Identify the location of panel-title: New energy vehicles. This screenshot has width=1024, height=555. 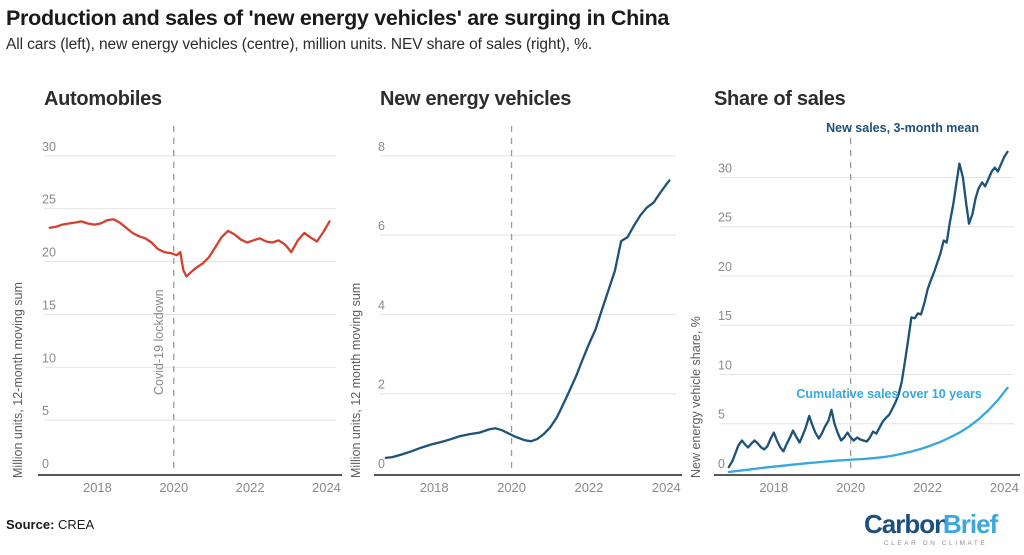
(476, 99).